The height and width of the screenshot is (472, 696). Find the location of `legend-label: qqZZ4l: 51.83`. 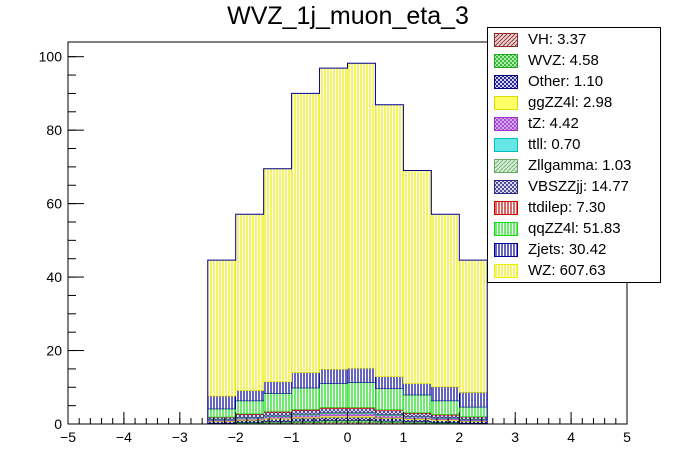

legend-label: qqZZ4l: 51.83 is located at coordinates (574, 228).